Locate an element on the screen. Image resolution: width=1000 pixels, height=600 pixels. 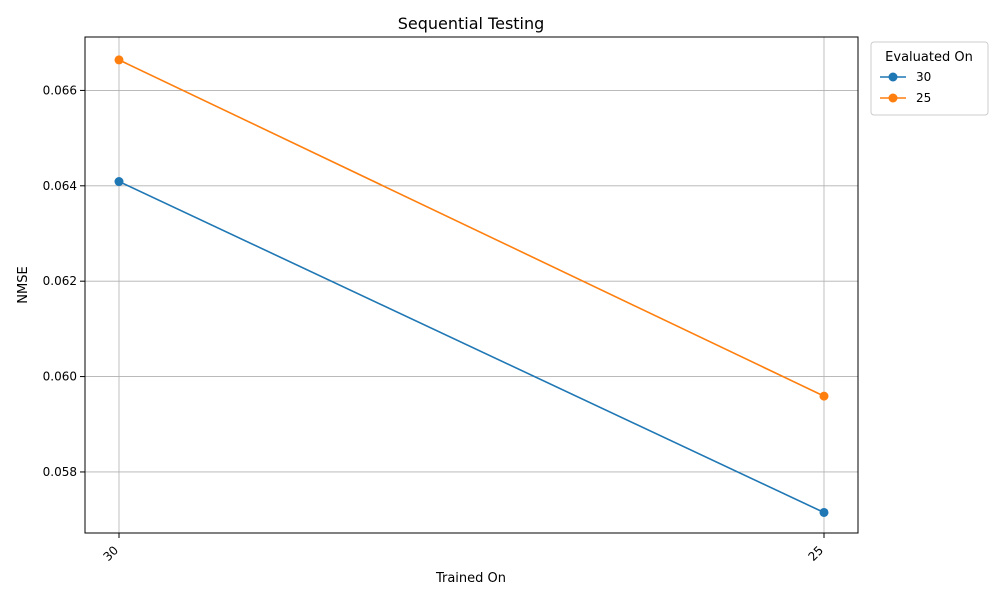
y-tick-label: 0.058 is located at coordinates (60, 472).